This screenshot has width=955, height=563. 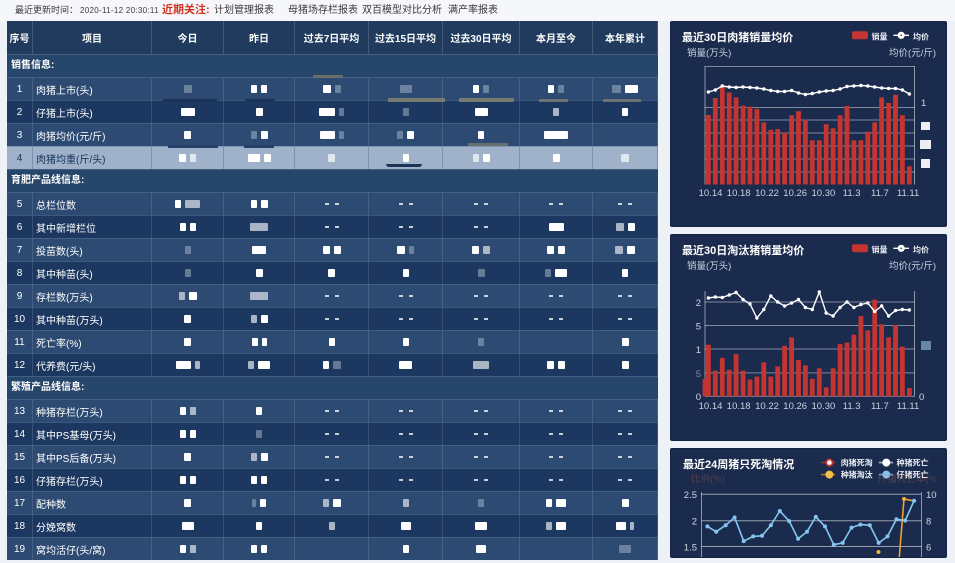 What do you see at coordinates (690, 548) in the screenshot?
I see `svg-text: 1.5` at bounding box center [690, 548].